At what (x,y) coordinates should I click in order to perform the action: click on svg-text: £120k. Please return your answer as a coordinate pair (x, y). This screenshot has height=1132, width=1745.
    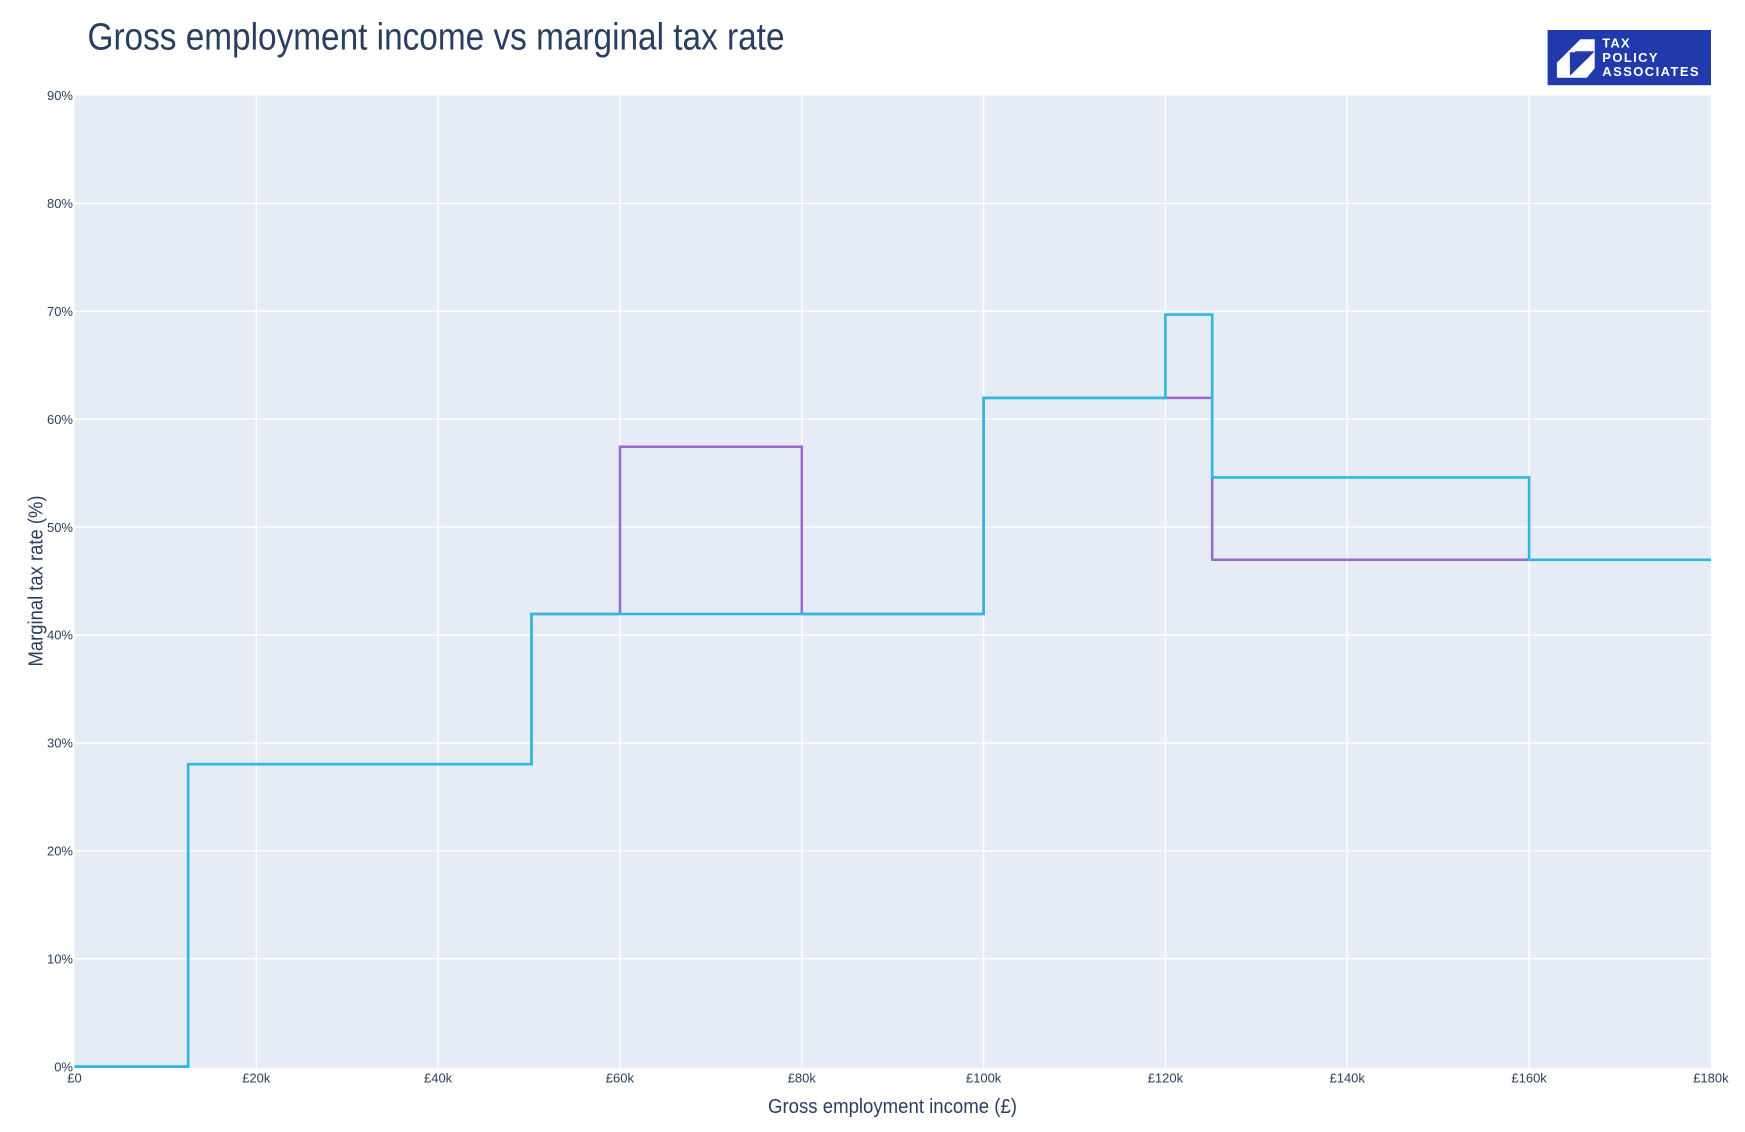
    Looking at the image, I should click on (1166, 1077).